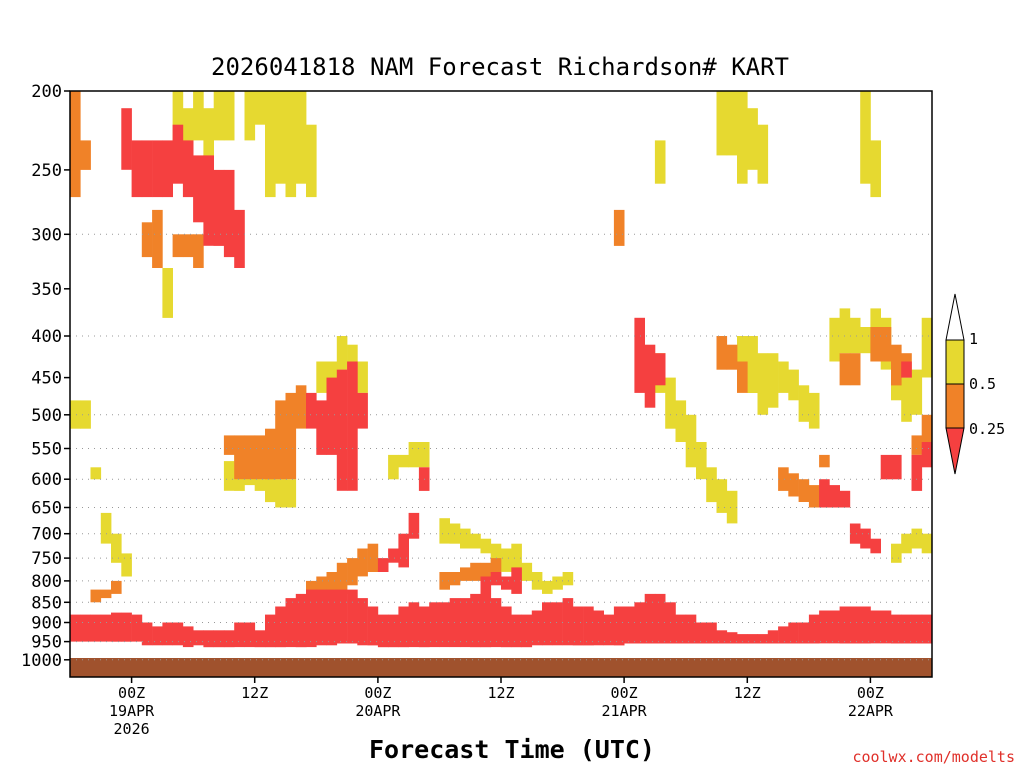  Describe the element at coordinates (46, 290) in the screenshot. I see `y-tick-label: 350` at that location.